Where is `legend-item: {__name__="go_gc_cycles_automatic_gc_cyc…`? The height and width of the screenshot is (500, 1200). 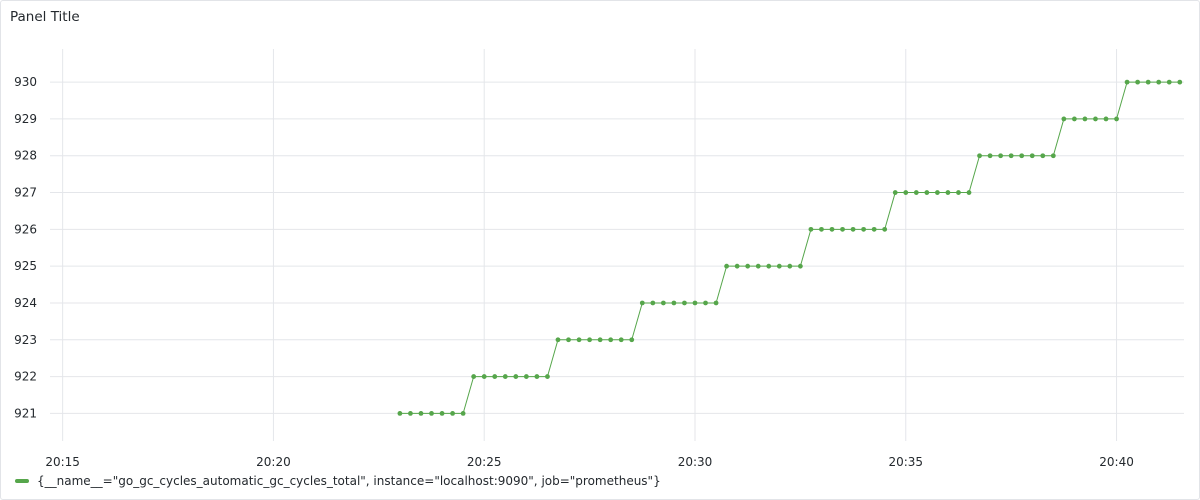 legend-item: {__name__="go_gc_cycles_automatic_gc_cyc… is located at coordinates (338, 481).